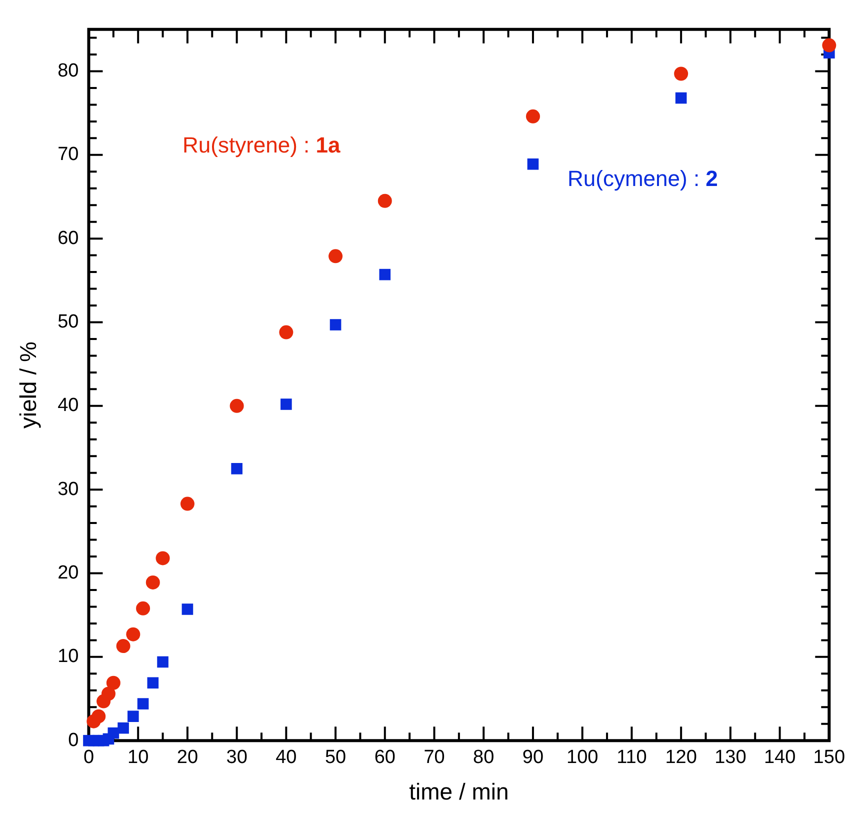 The height and width of the screenshot is (819, 859). What do you see at coordinates (681, 757) in the screenshot?
I see `x-tick-label: 120` at bounding box center [681, 757].